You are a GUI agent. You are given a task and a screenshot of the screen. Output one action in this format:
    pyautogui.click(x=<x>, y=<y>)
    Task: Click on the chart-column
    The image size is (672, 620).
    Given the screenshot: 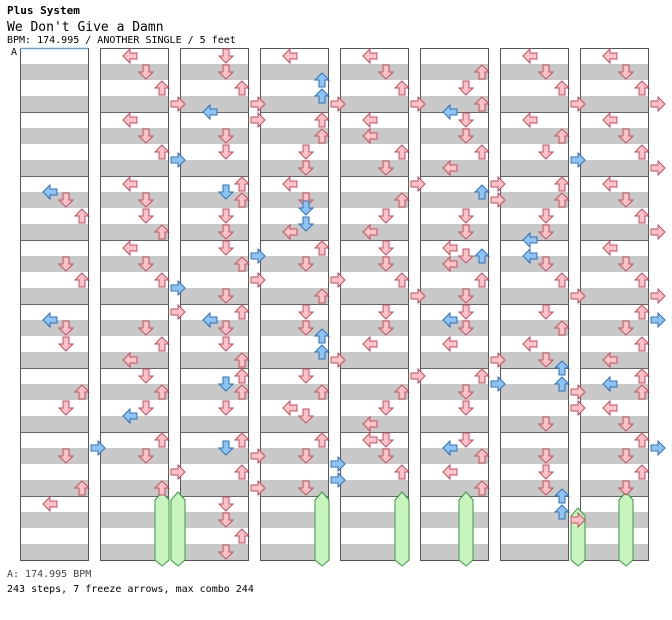 What is the action you would take?
    pyautogui.click(x=534, y=304)
    